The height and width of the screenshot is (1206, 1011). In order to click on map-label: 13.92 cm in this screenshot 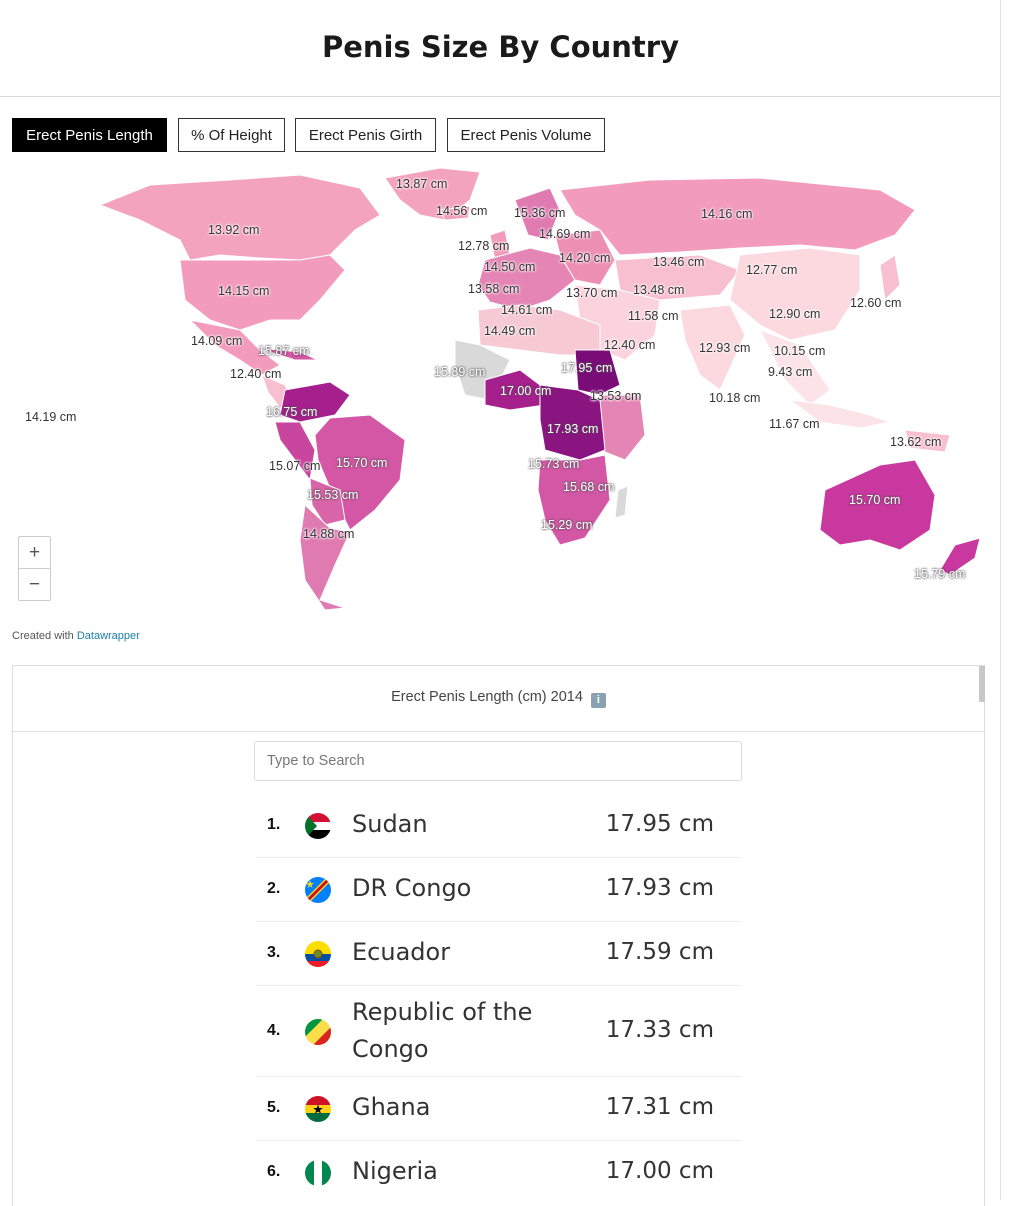, I will do `click(234, 230)`.